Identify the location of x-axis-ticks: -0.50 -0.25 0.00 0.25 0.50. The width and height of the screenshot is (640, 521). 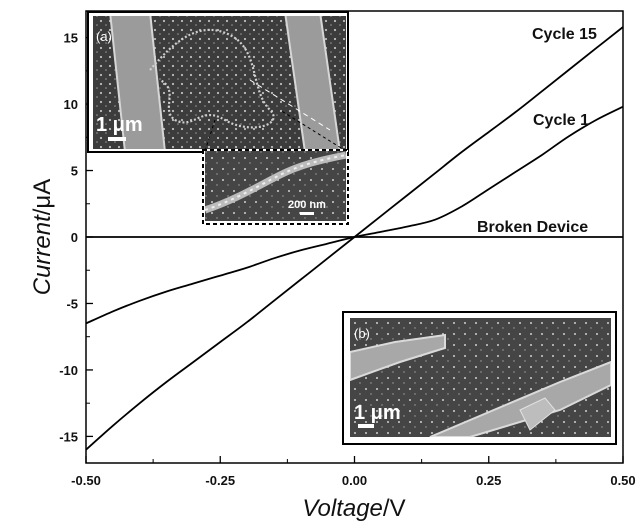
(353, 472).